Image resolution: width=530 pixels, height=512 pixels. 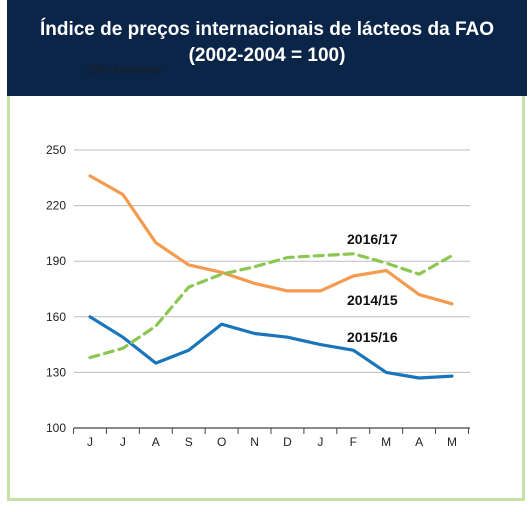 I want to click on x-tick-label-4: O, so click(x=221, y=442).